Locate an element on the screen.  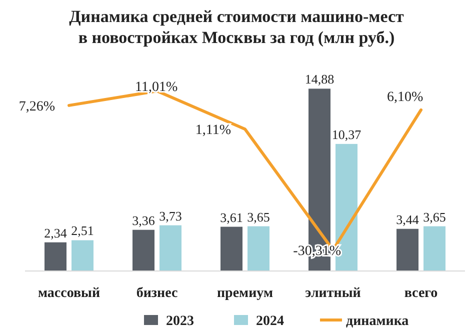
x-tick-label: бизнес is located at coordinates (157, 293).